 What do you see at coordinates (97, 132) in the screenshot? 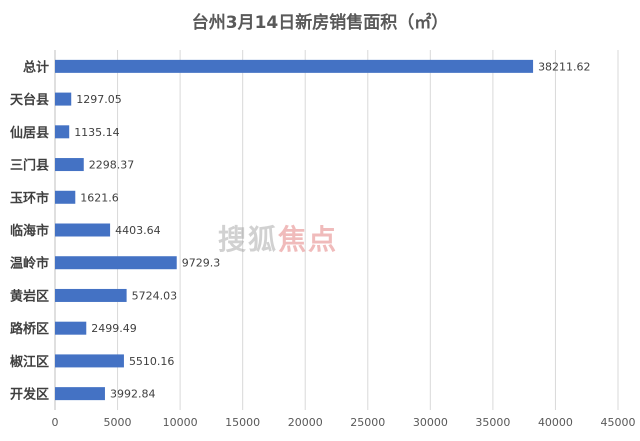
I see `data-label: 1135.14` at bounding box center [97, 132].